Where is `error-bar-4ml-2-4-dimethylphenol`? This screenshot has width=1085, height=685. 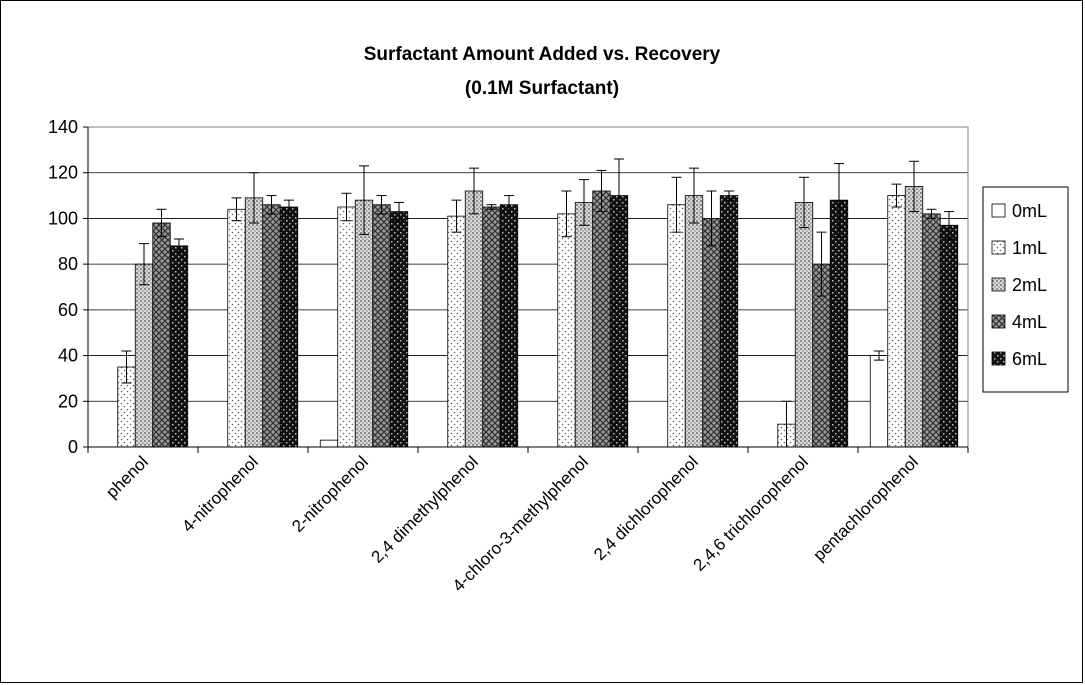
error-bar-4ml-2-4-dimethylphenol is located at coordinates (491, 207).